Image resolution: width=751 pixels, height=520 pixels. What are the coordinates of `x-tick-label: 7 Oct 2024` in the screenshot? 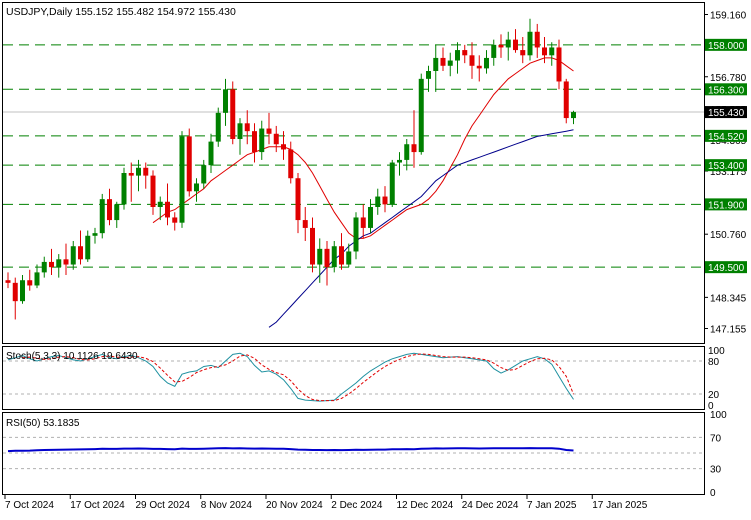 It's located at (29, 505).